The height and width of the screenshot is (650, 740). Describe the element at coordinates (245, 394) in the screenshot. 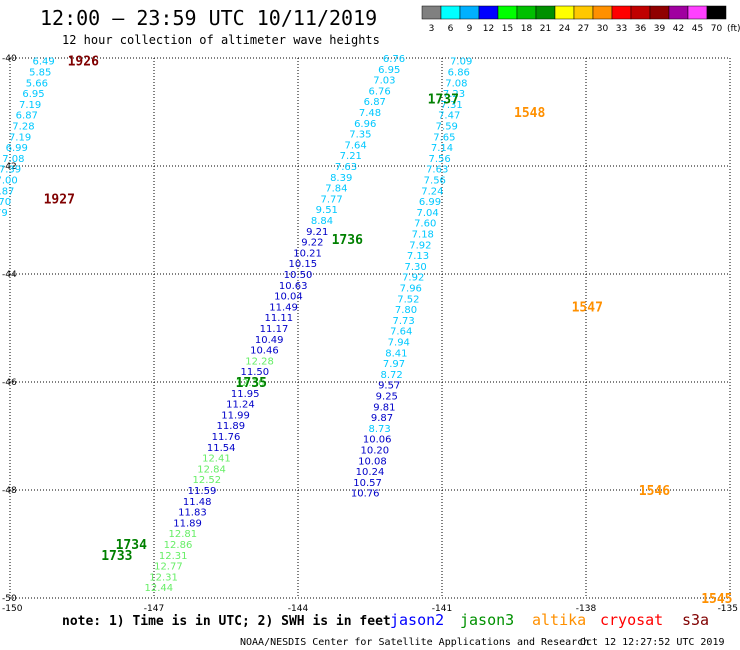

I see `wave-height-value: 11.95` at that location.